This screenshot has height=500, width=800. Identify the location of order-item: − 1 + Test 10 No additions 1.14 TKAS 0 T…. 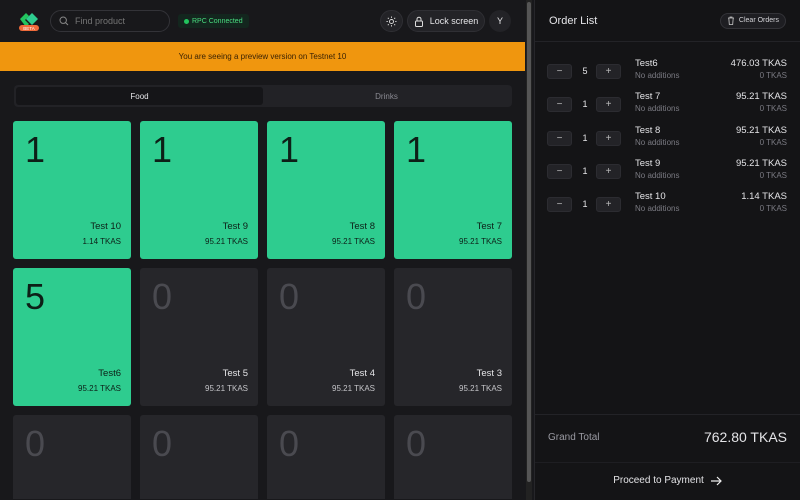
(667, 207).